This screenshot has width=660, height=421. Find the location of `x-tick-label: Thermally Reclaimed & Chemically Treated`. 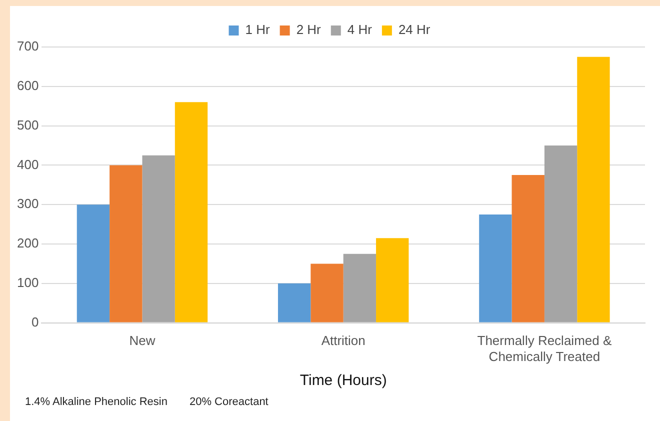

x-tick-label: Thermally Reclaimed & Chemically Treated is located at coordinates (544, 348).